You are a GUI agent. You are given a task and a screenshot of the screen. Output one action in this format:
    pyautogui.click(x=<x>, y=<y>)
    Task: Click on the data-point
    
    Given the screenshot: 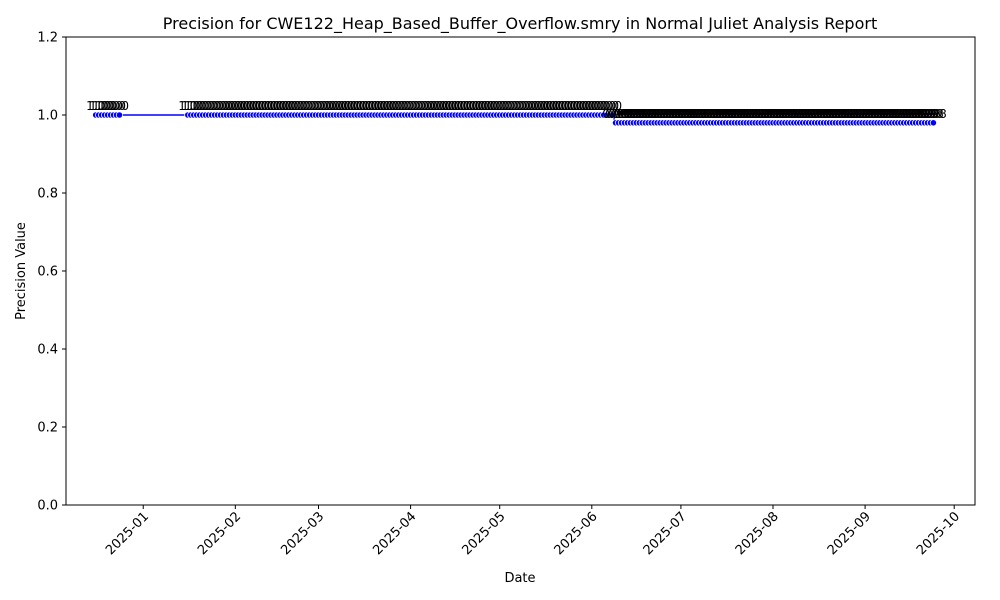 What is the action you would take?
    pyautogui.click(x=119, y=115)
    